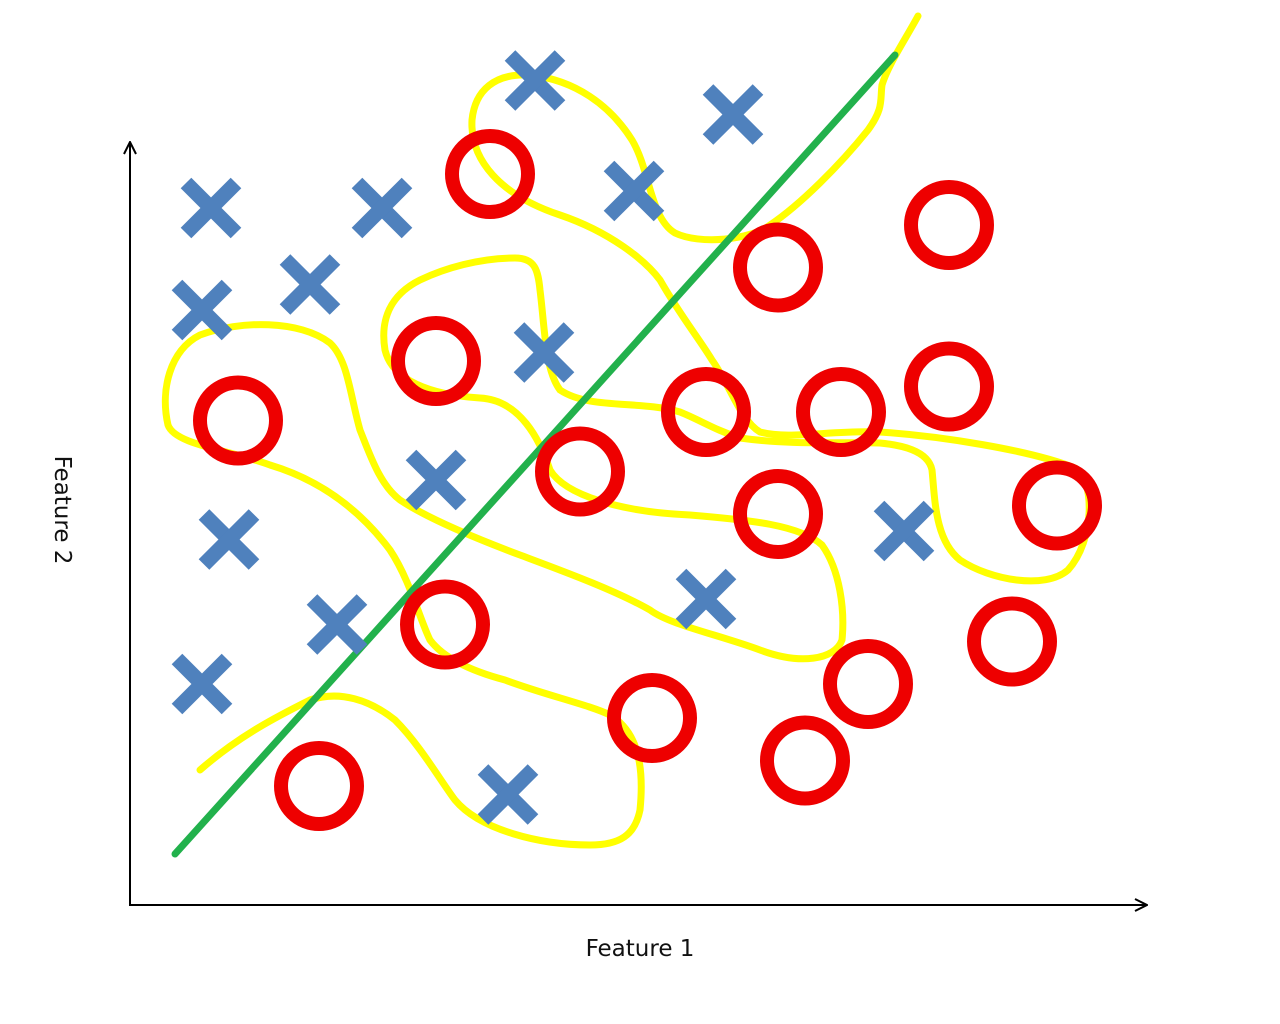  What do you see at coordinates (640, 949) in the screenshot?
I see `x-axis-title: Feature 1` at bounding box center [640, 949].